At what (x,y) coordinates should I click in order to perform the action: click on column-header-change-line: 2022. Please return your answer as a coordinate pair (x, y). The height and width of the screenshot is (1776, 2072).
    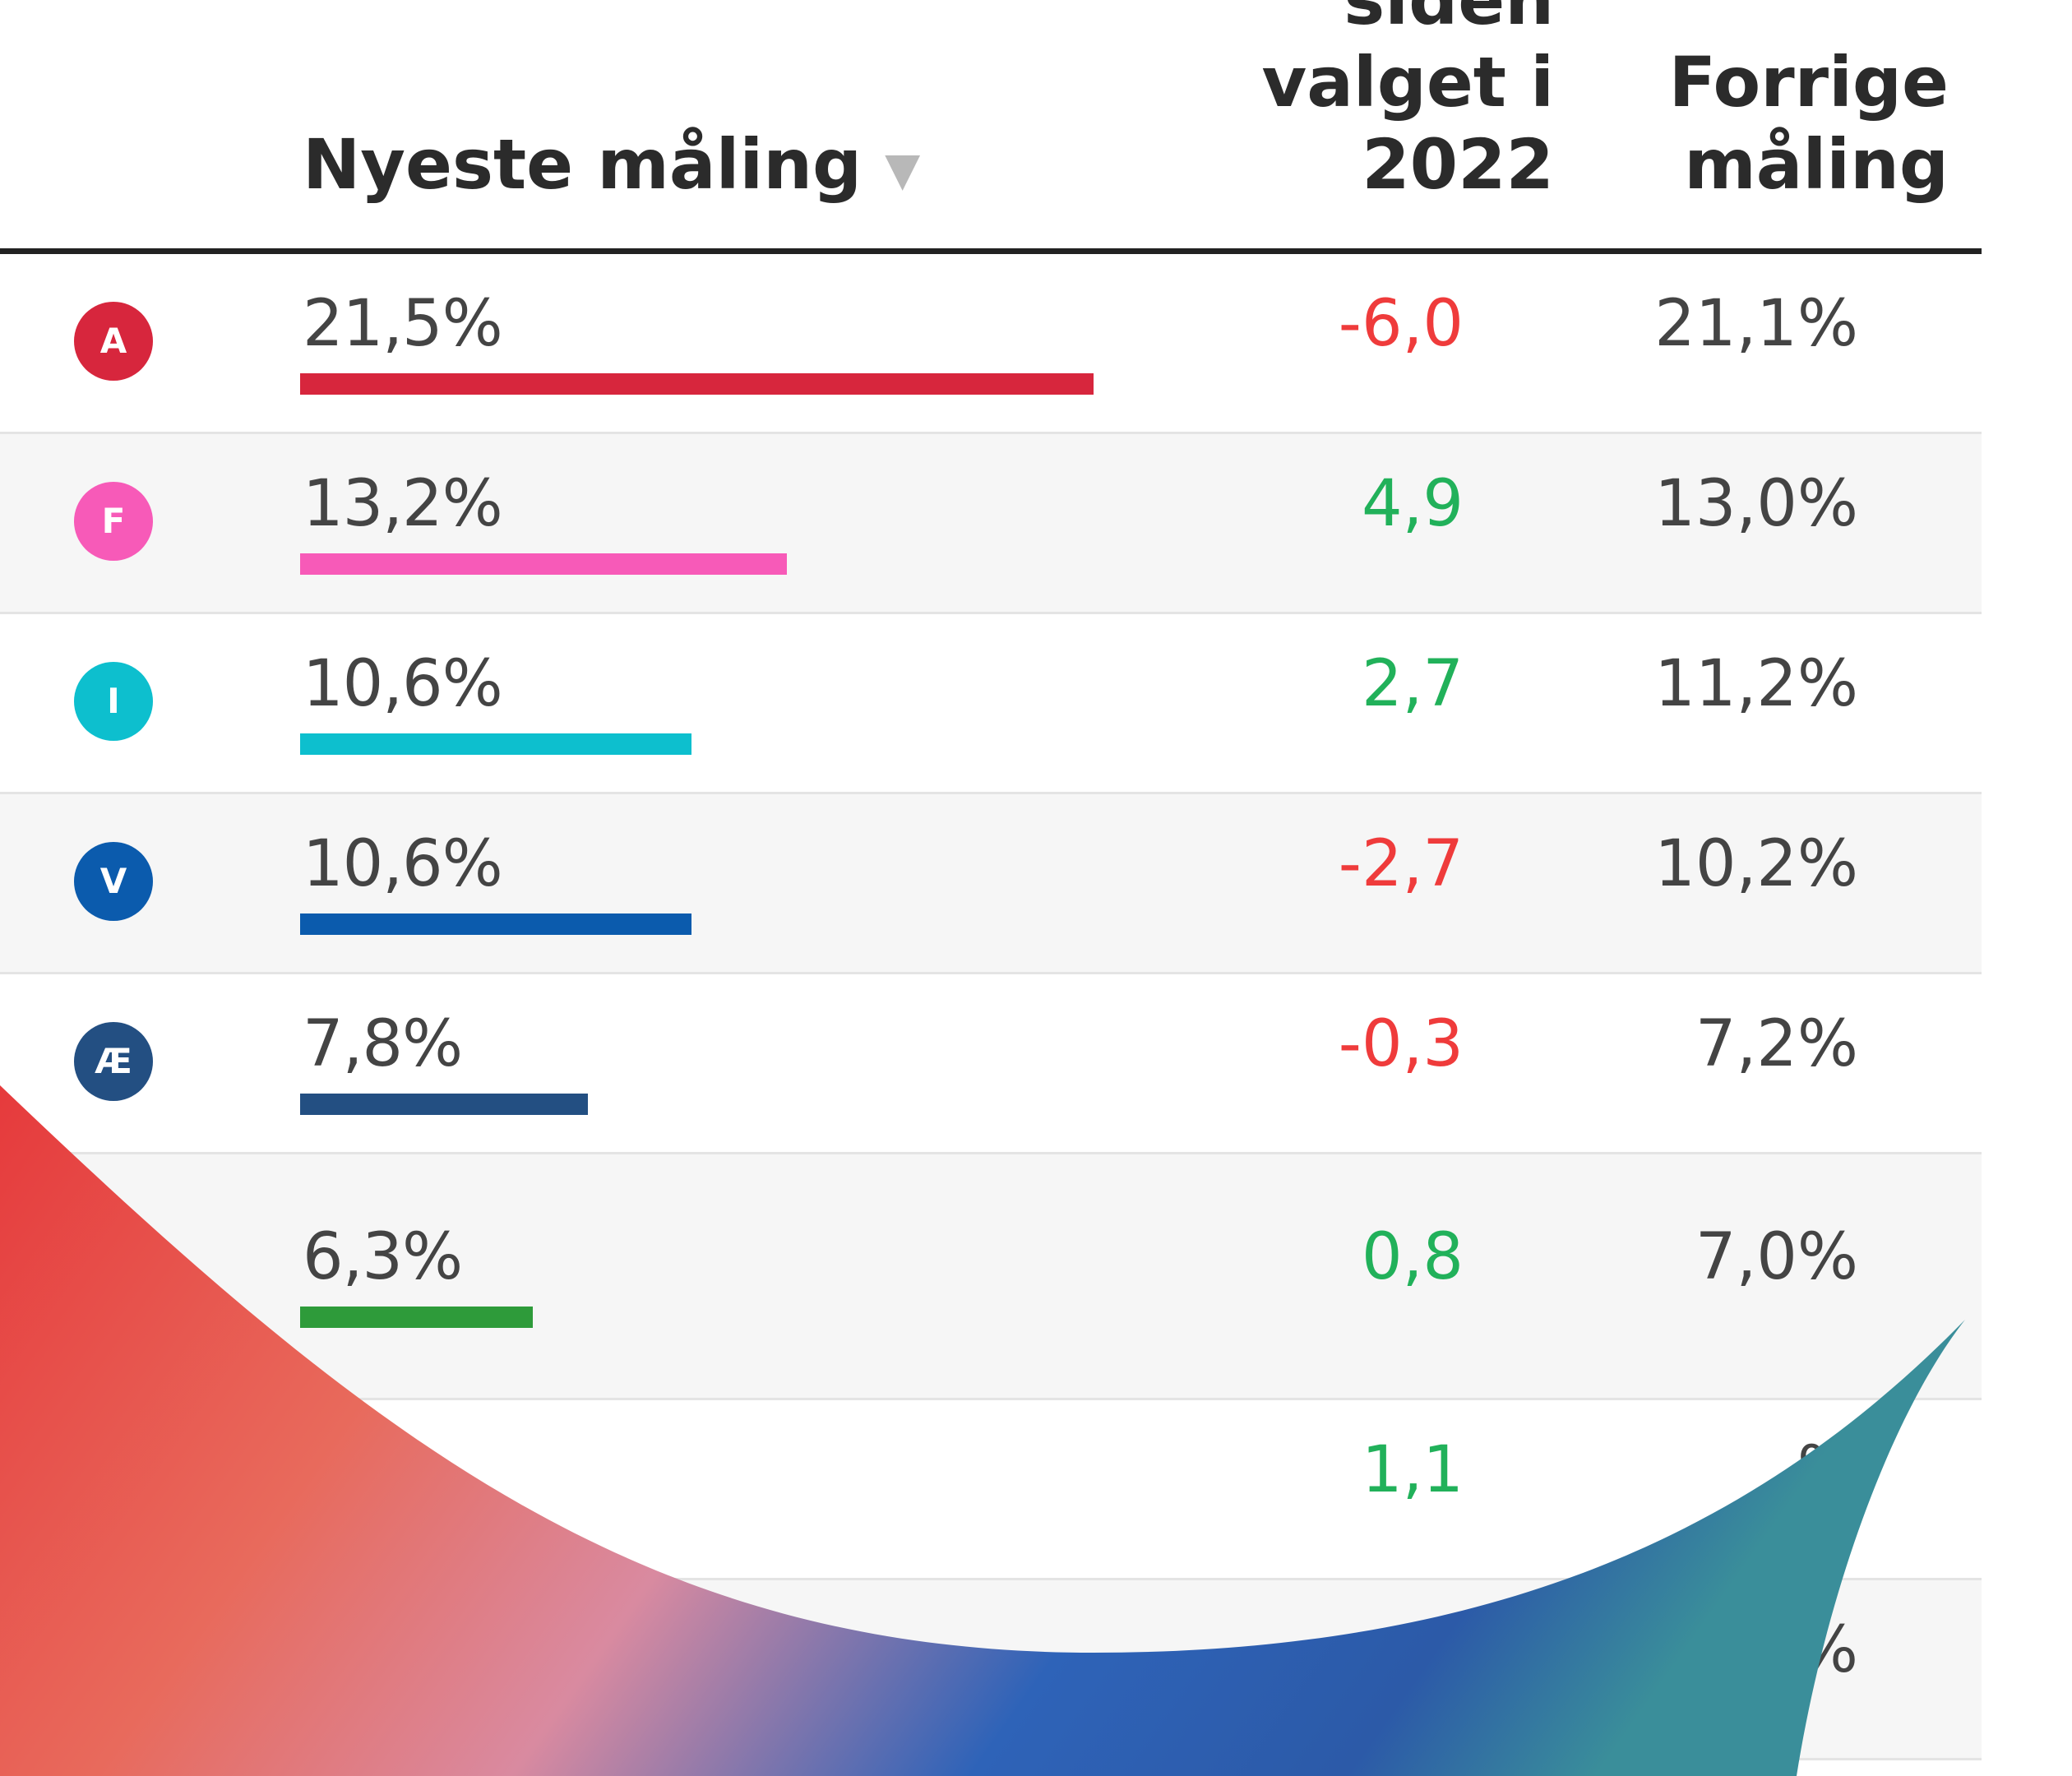
    Looking at the image, I should click on (1458, 164).